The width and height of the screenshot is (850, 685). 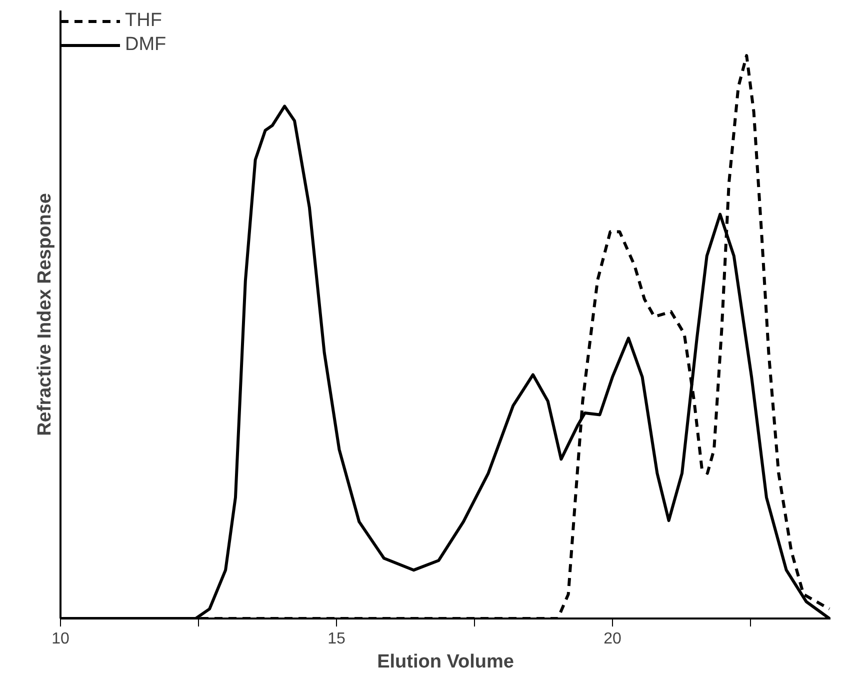 I want to click on y-axis-title: Refractive Index Response, so click(x=45, y=314).